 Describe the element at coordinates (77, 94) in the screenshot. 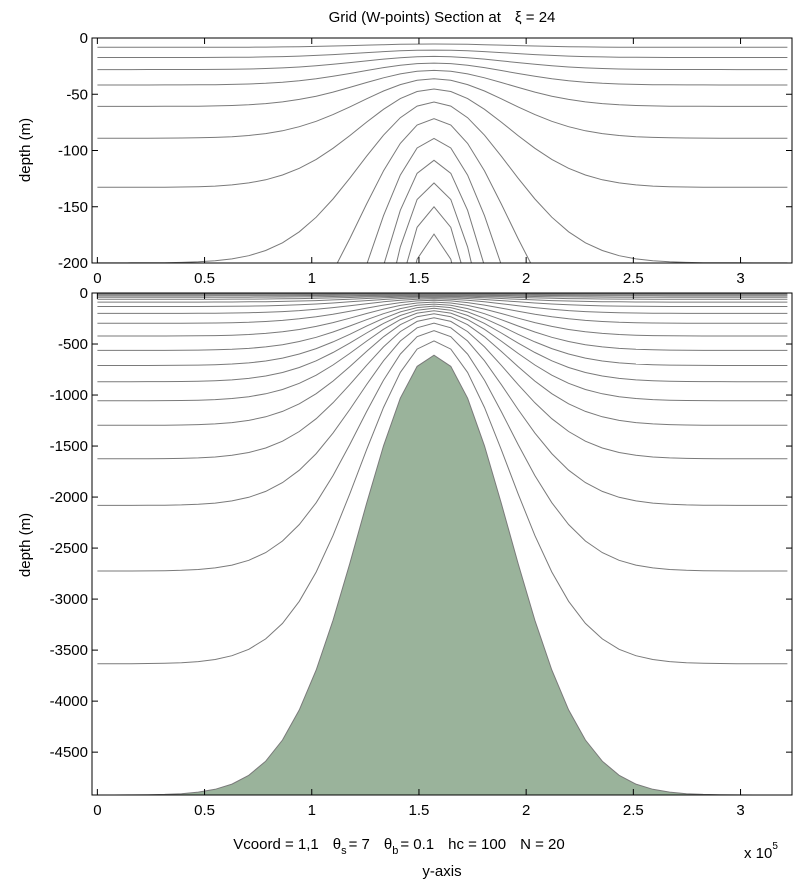

I see `y-tick-label: -50` at that location.